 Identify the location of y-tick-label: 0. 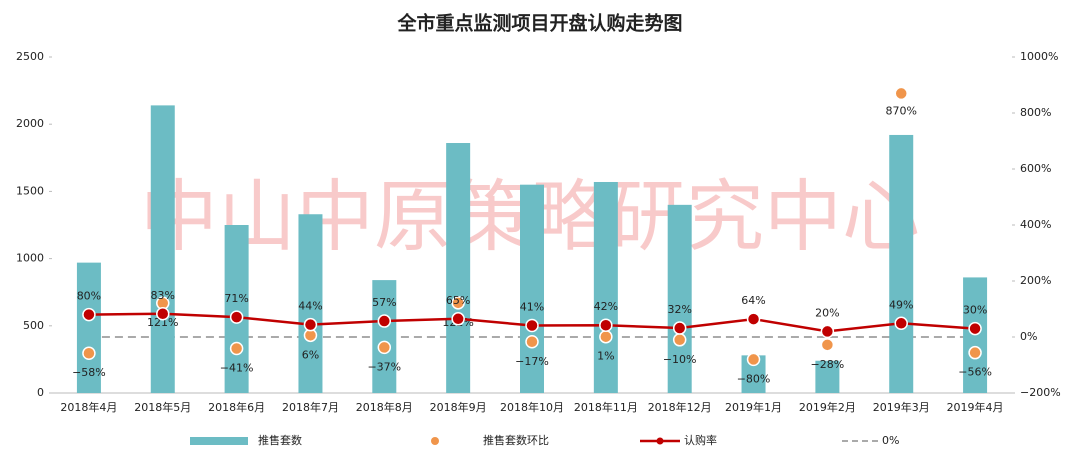
(40, 392).